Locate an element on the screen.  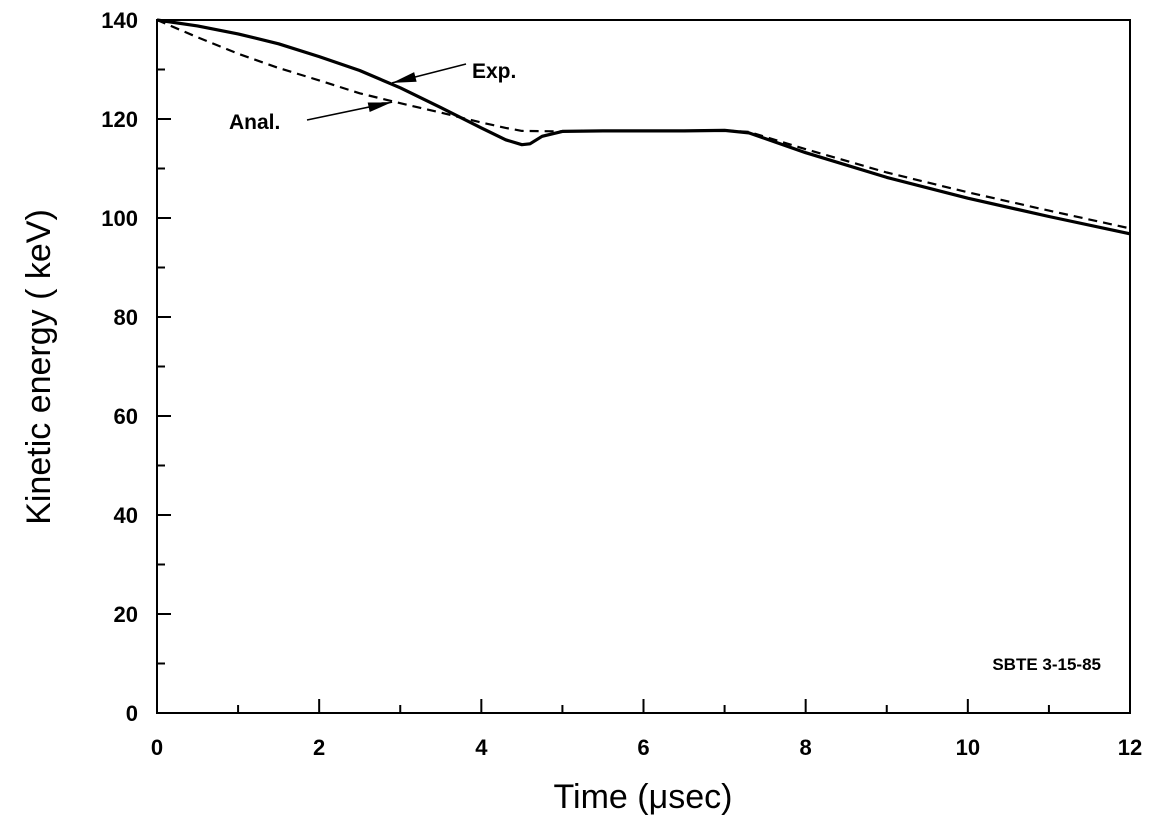
x-tick-label: 6 is located at coordinates (643, 747).